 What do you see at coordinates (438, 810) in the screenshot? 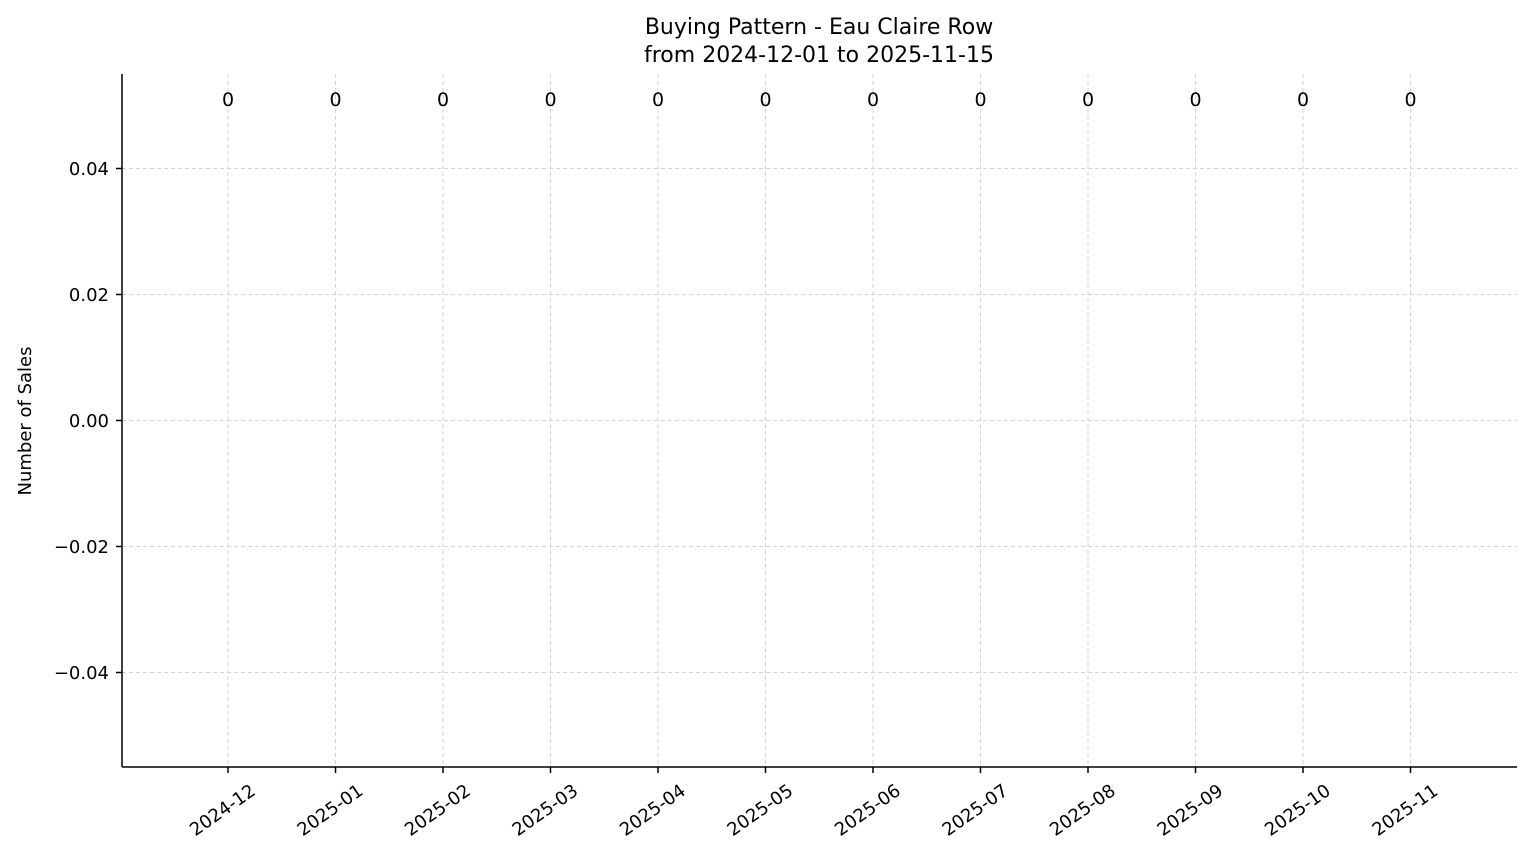
I see `x-tick-label: 2025-02` at bounding box center [438, 810].